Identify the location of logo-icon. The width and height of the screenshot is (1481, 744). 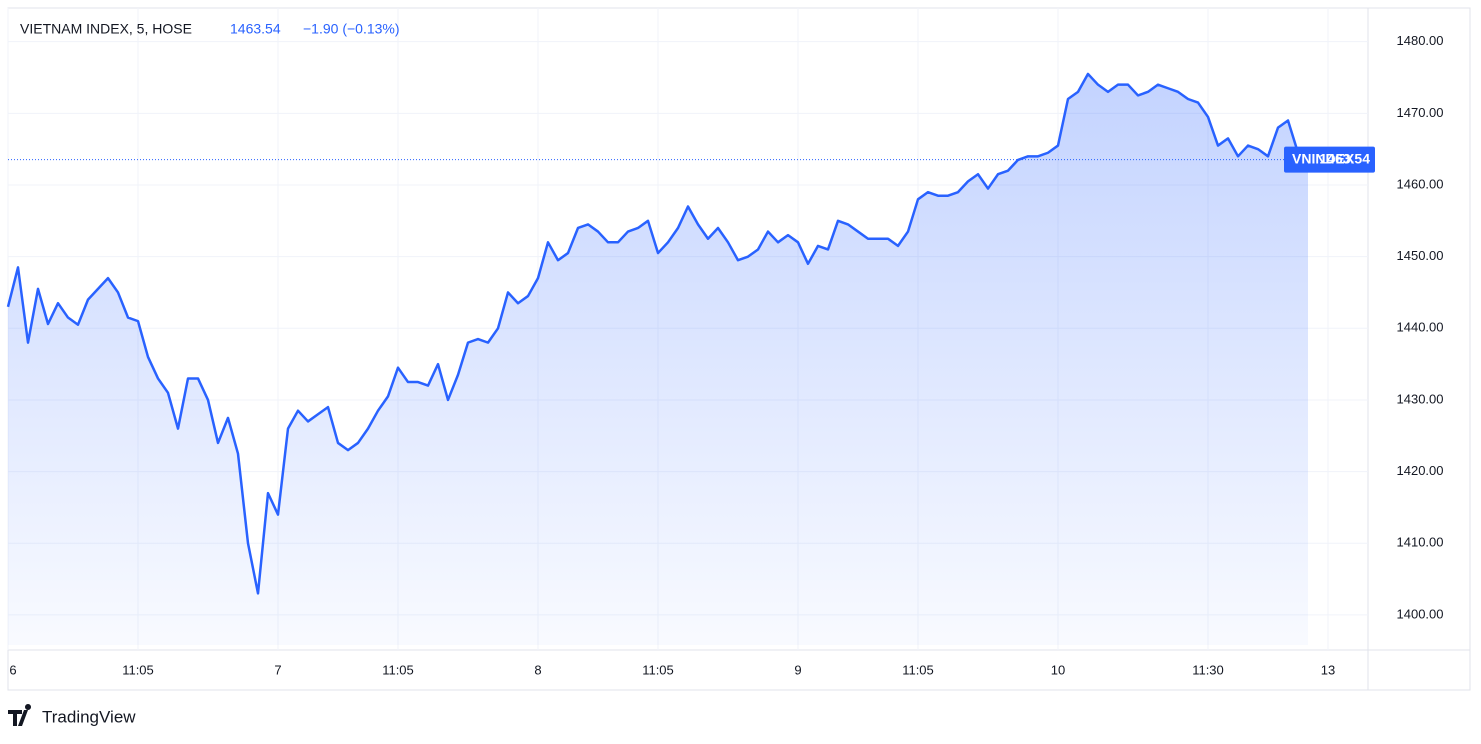
(20, 715).